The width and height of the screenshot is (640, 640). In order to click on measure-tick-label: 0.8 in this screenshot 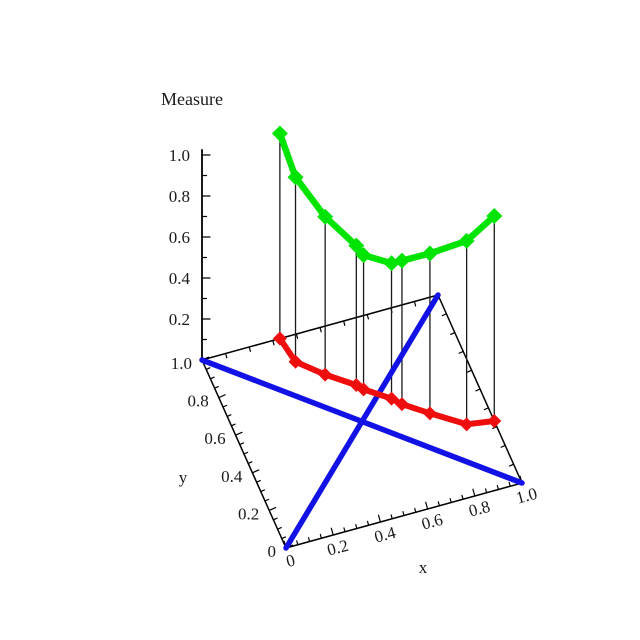, I will do `click(179, 196)`.